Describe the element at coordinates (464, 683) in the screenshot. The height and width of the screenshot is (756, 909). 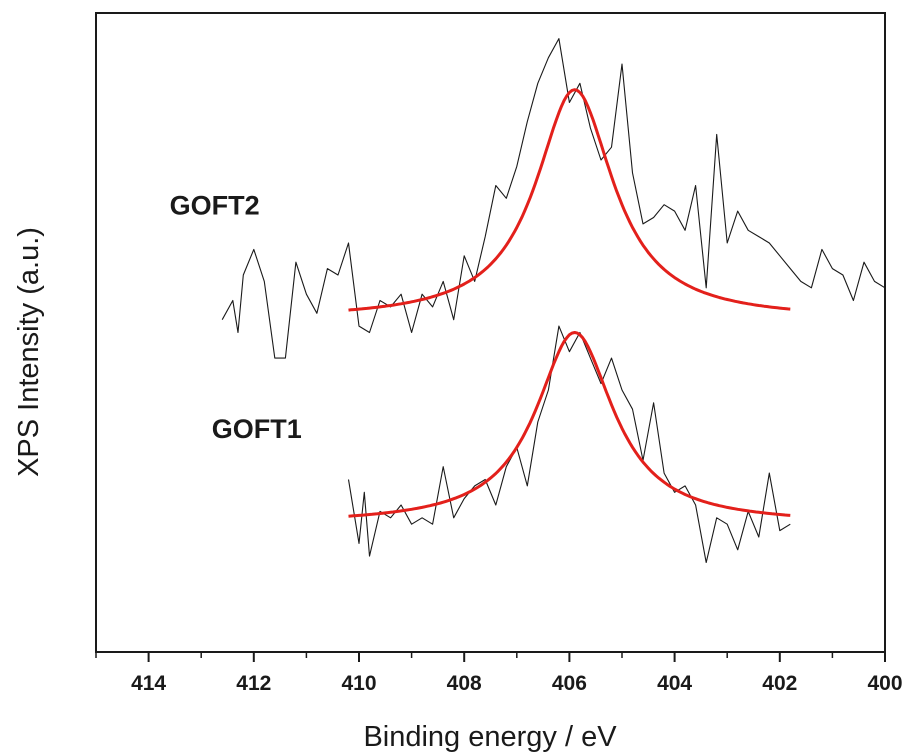
I see `x-tick-label: 408` at that location.